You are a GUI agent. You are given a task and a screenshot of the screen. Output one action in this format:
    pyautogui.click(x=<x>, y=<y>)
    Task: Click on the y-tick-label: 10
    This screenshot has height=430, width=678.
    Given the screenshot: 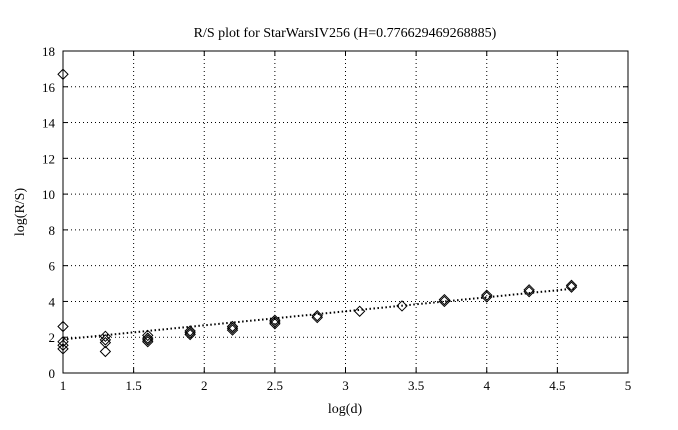 What is the action you would take?
    pyautogui.click(x=48, y=194)
    